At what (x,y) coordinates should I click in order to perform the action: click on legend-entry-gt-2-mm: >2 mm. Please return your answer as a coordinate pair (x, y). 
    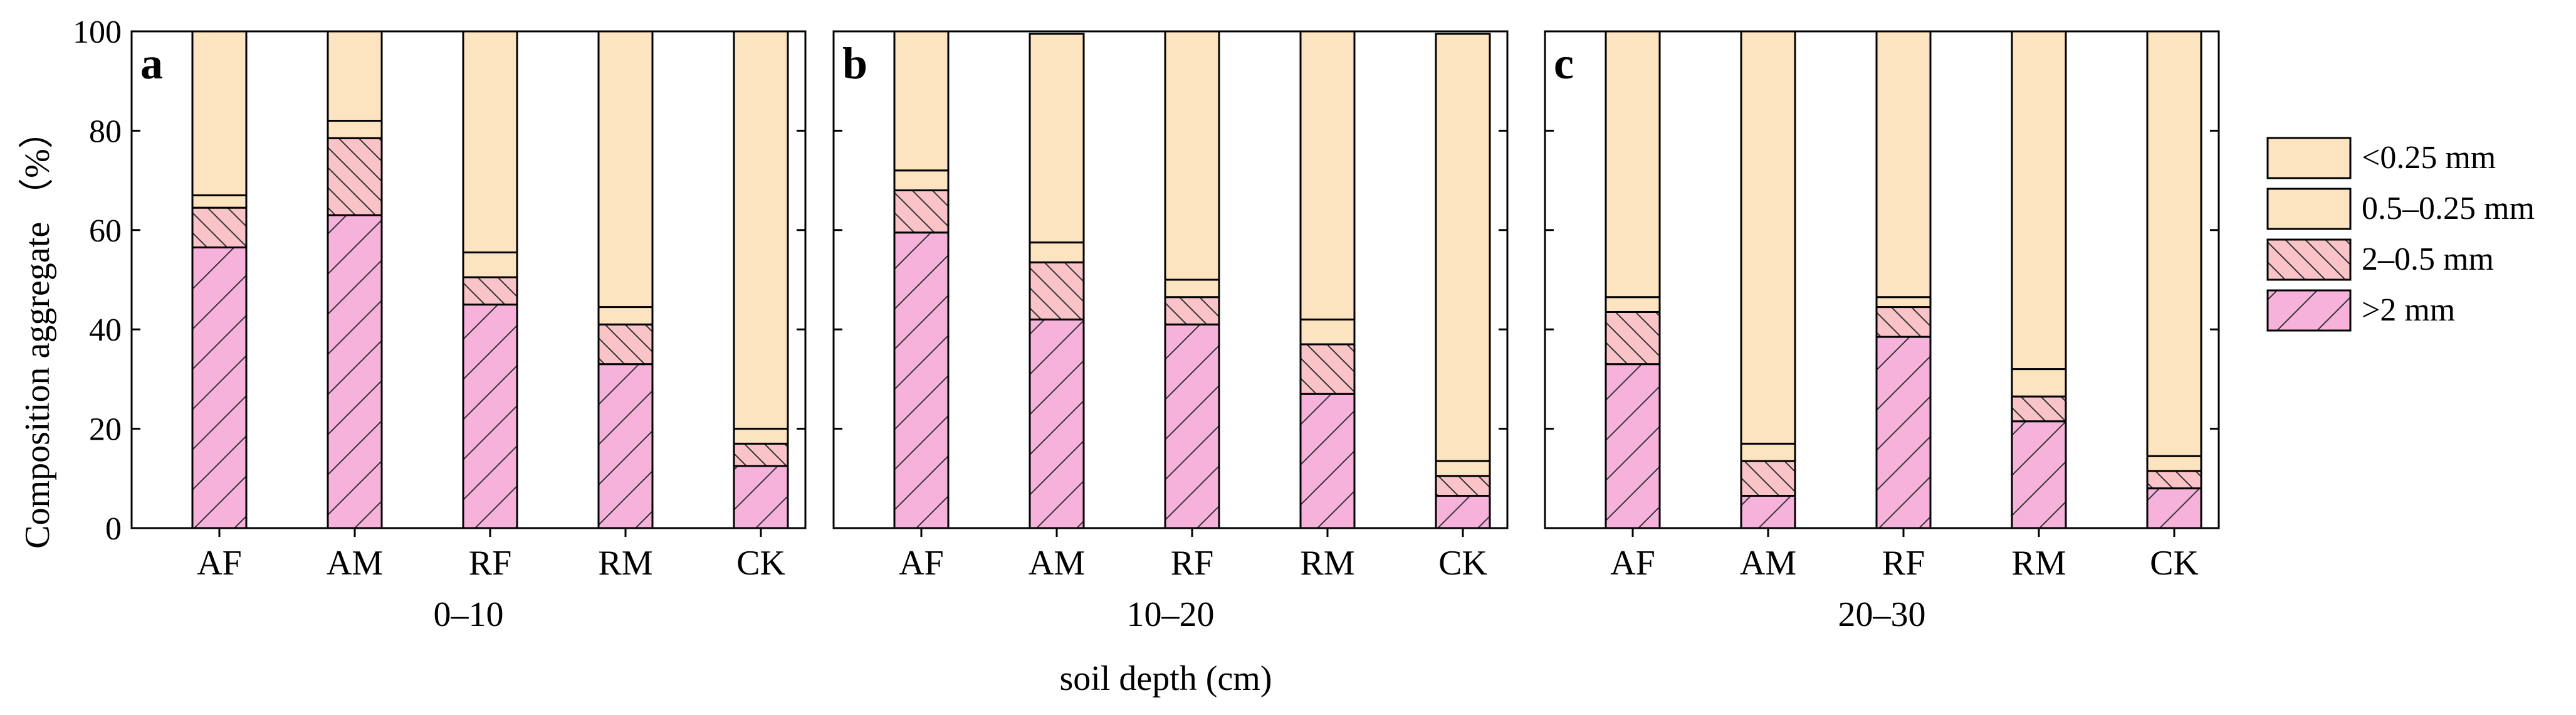
    Looking at the image, I should click on (2360, 310).